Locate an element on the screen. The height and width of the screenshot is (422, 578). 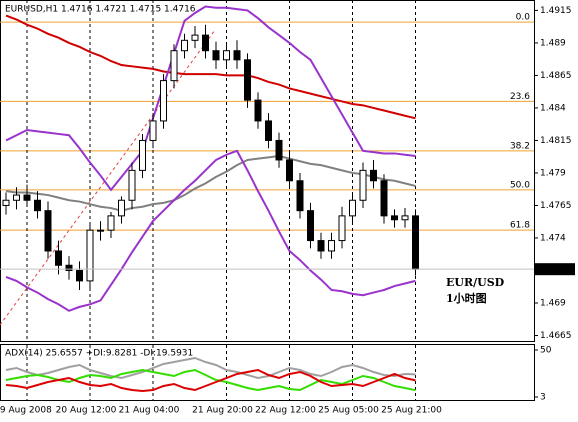
x-tick-label: 21 Aug 04:00 is located at coordinates (149, 411).